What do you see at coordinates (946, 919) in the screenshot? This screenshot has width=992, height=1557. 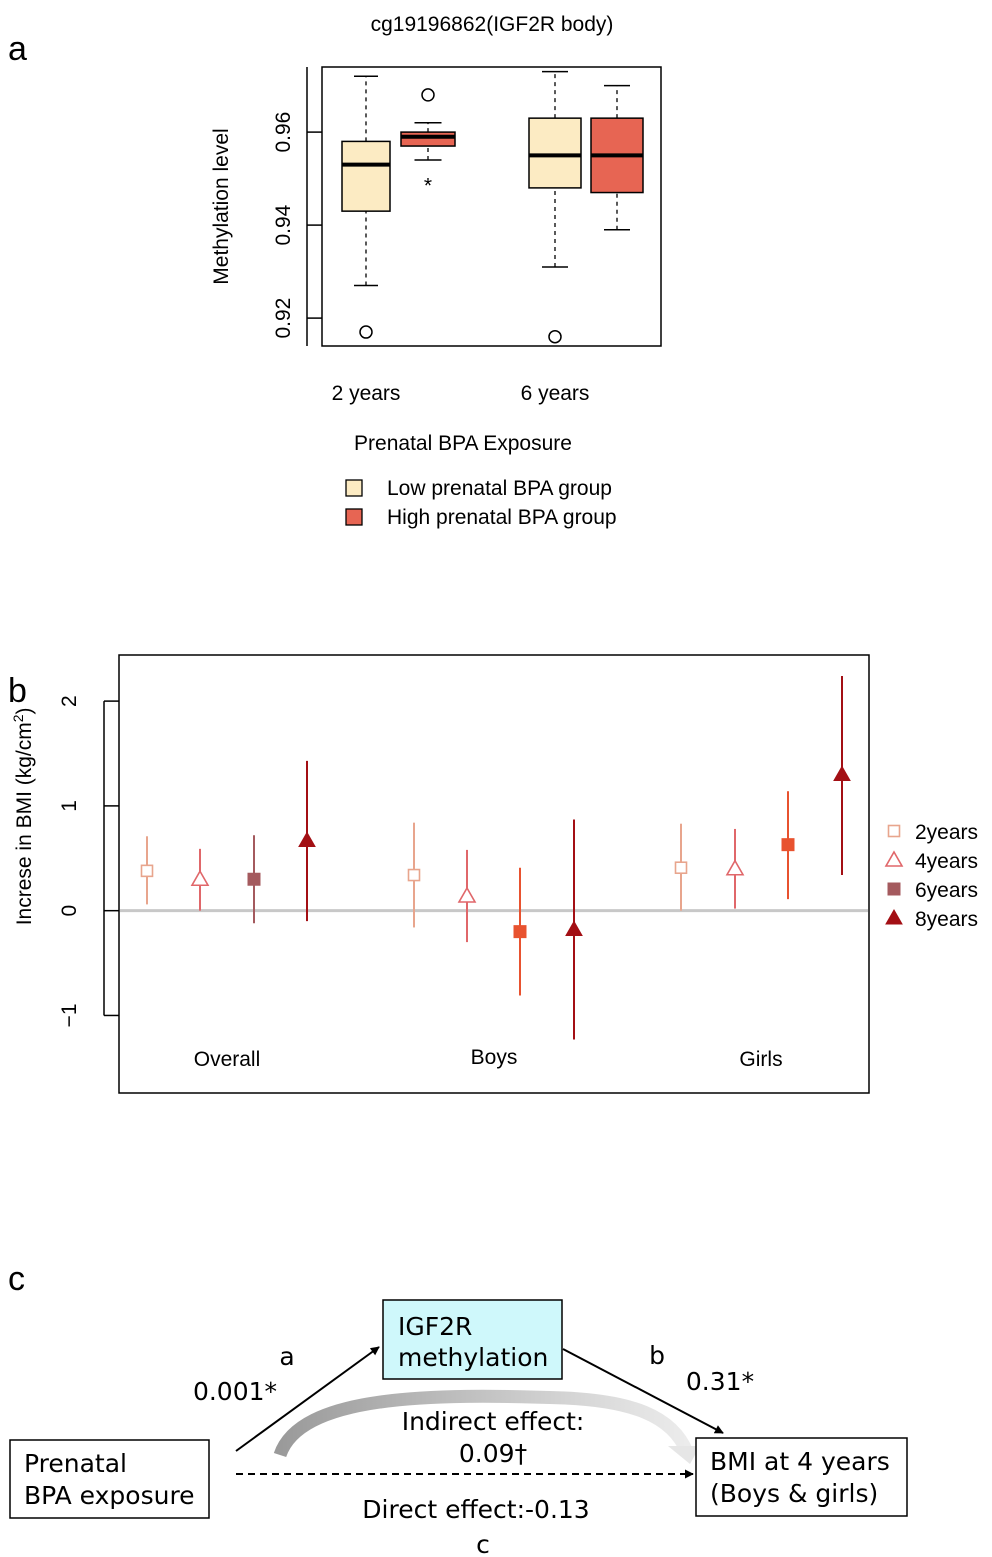 I see `legend-label: 8years` at bounding box center [946, 919].